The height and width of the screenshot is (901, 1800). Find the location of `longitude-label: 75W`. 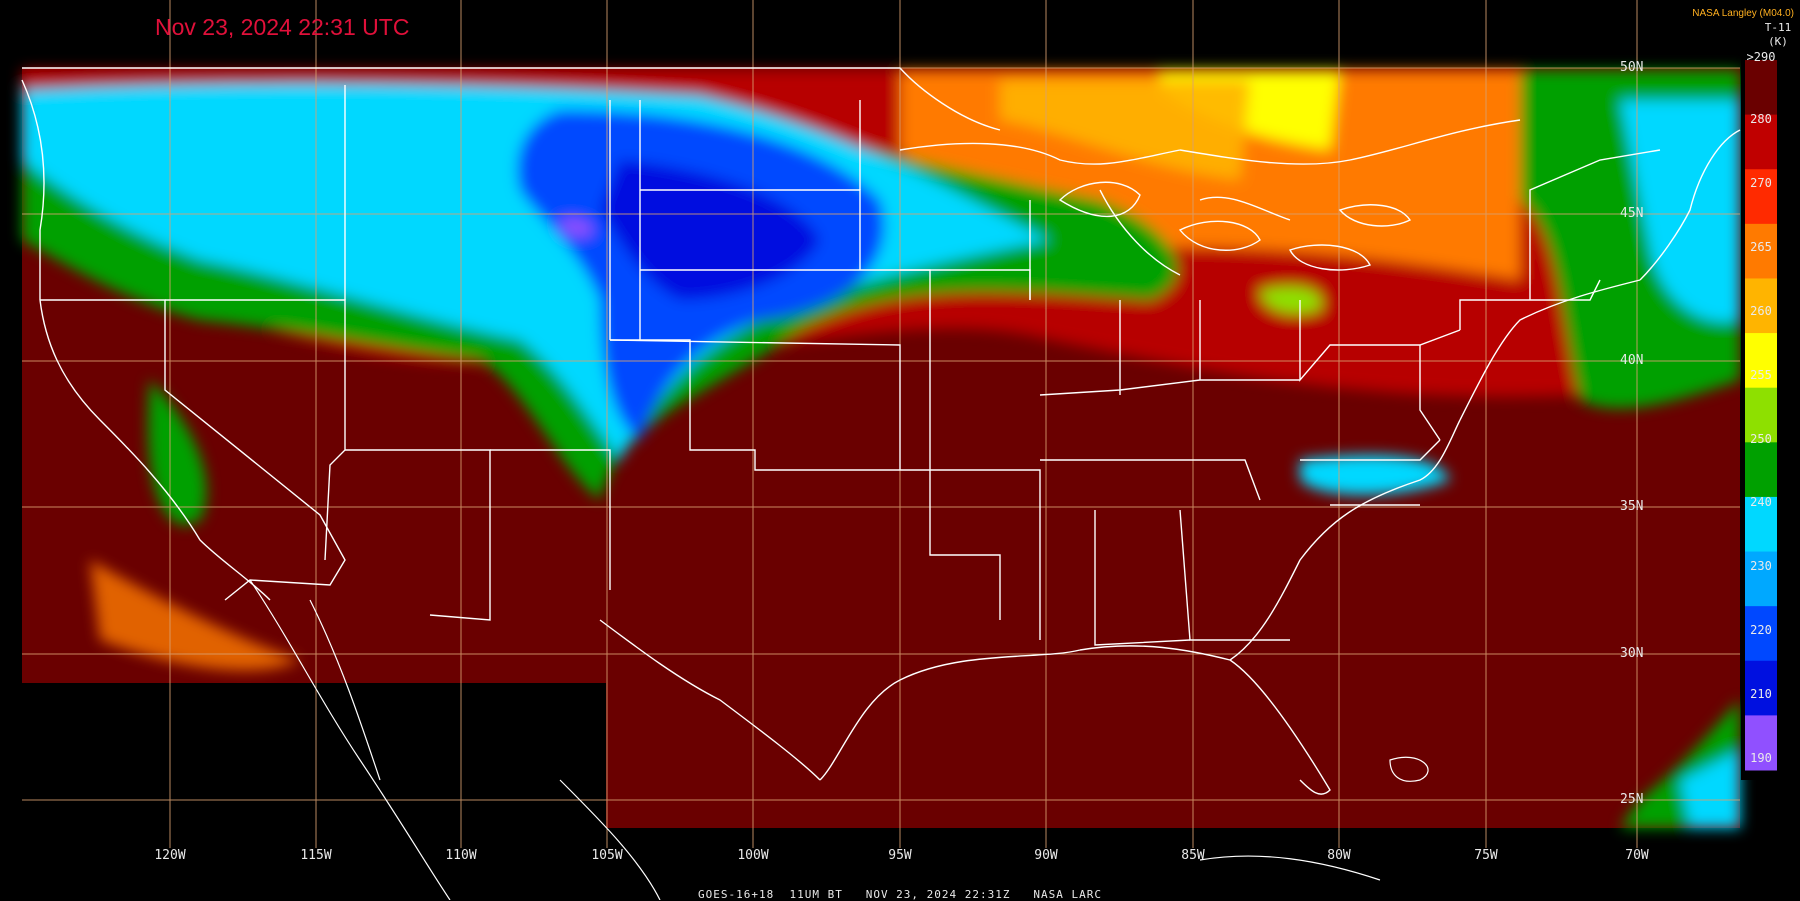

longitude-label: 75W is located at coordinates (1486, 855).